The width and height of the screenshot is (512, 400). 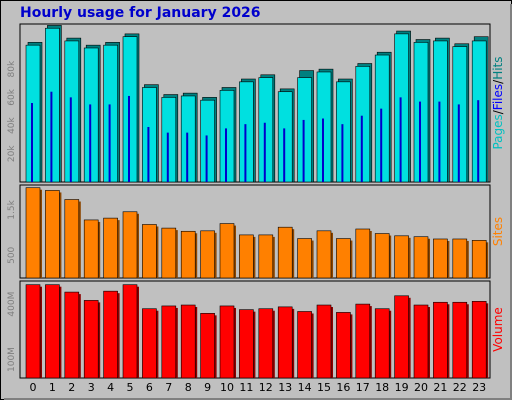 What do you see at coordinates (12, 304) in the screenshot?
I see `y-tick-label: 400M` at bounding box center [12, 304].